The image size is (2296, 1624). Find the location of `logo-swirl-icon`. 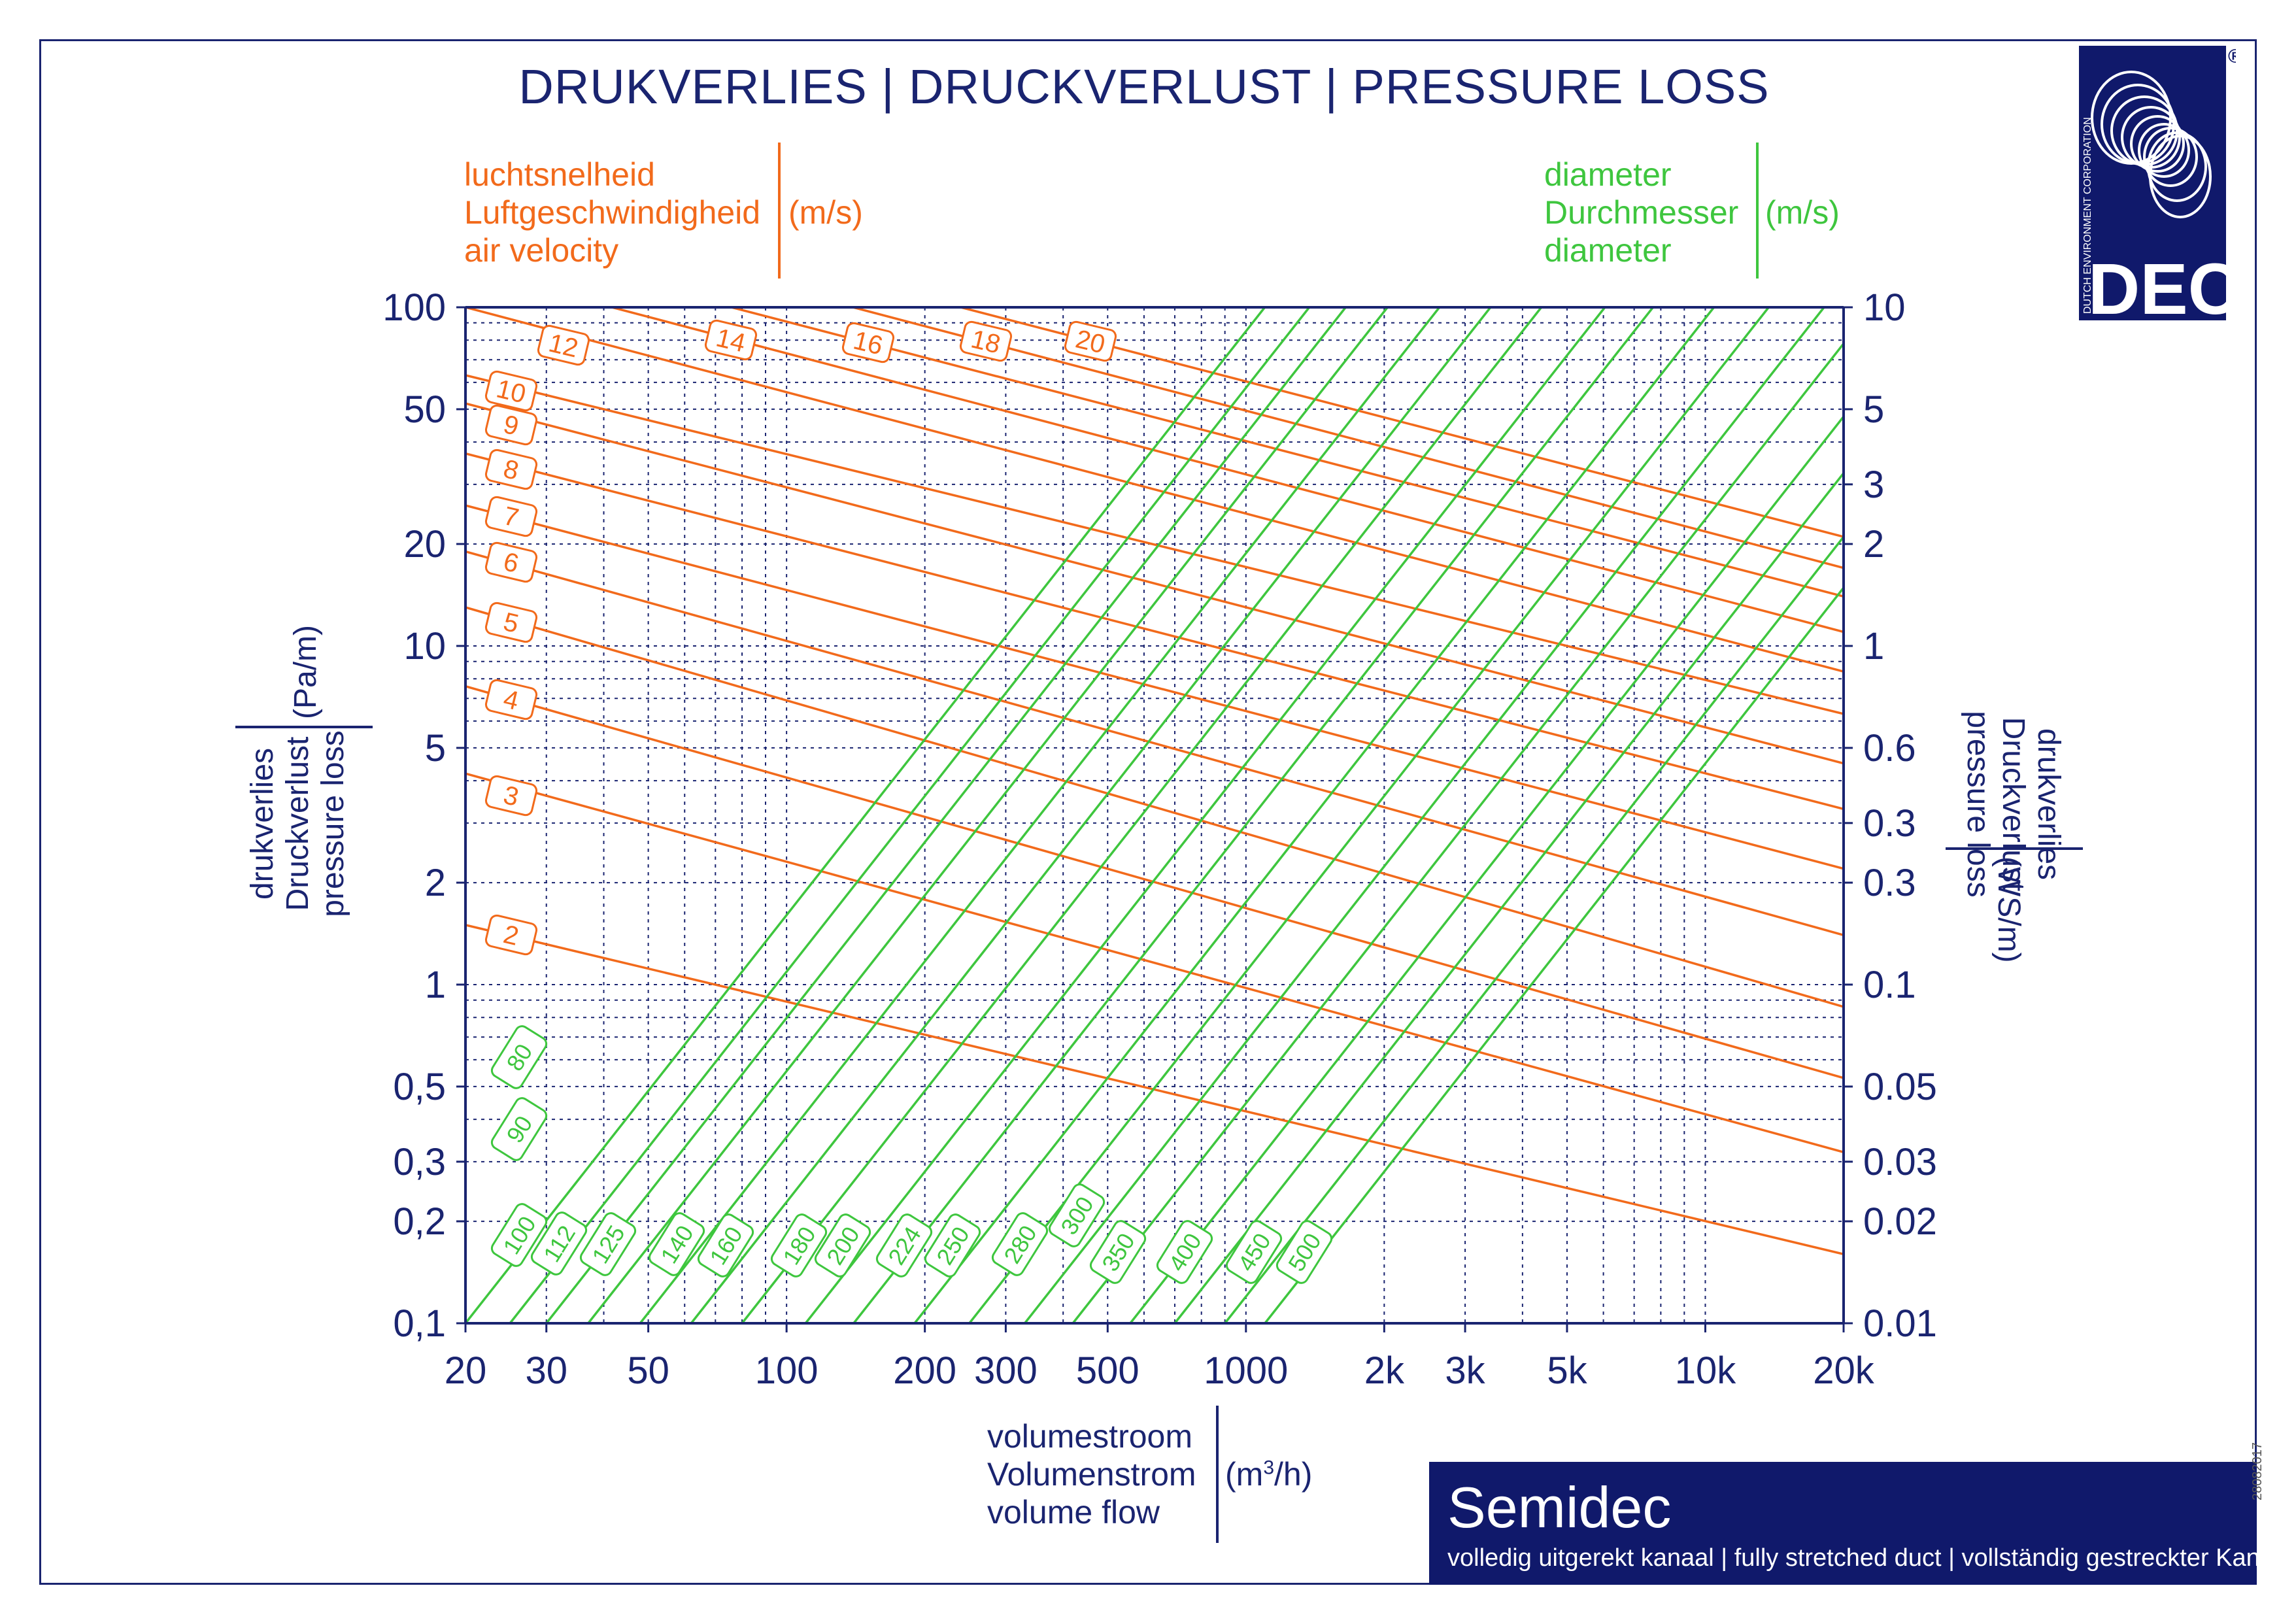

logo-swirl-icon is located at coordinates (2152, 144).